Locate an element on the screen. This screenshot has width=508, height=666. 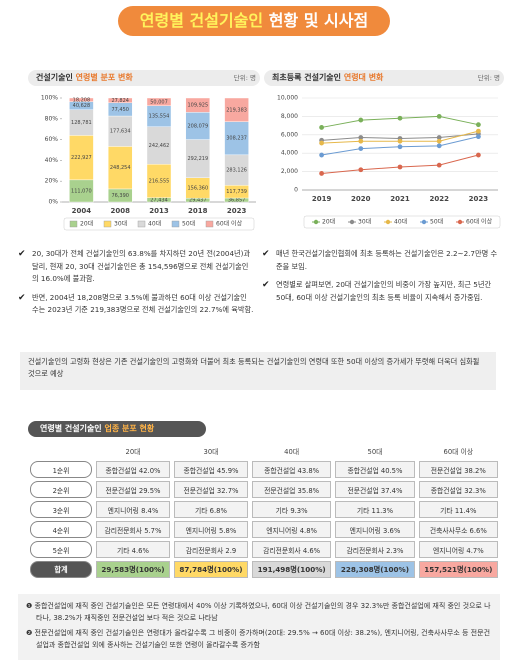
value-label: 283,126 is located at coordinates (236, 171).